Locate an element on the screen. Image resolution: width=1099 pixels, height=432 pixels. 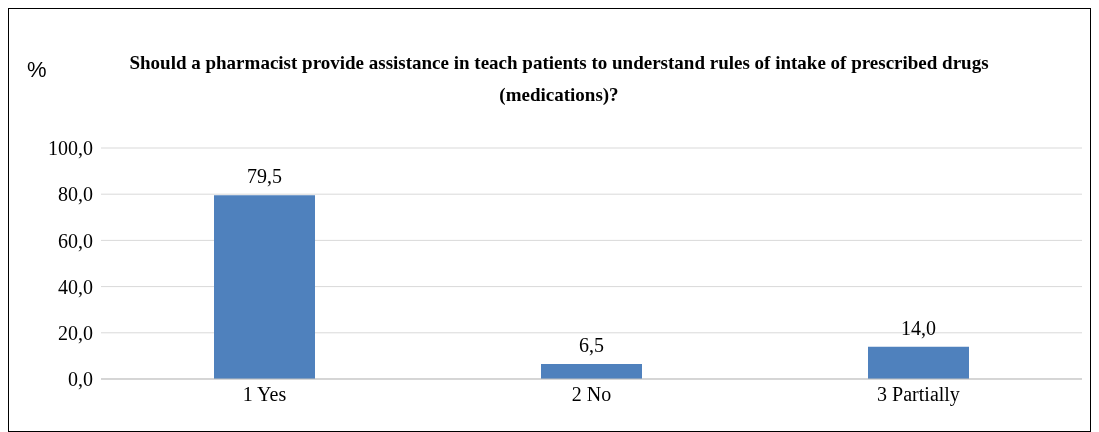
data-label: 79,5 is located at coordinates (264, 176).